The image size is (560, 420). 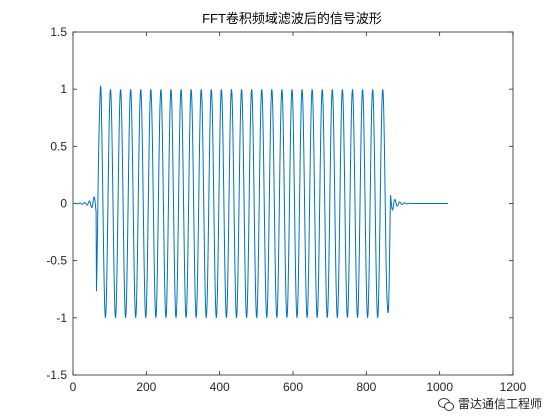 What do you see at coordinates (366, 387) in the screenshot?
I see `x-tick-label: 800` at bounding box center [366, 387].